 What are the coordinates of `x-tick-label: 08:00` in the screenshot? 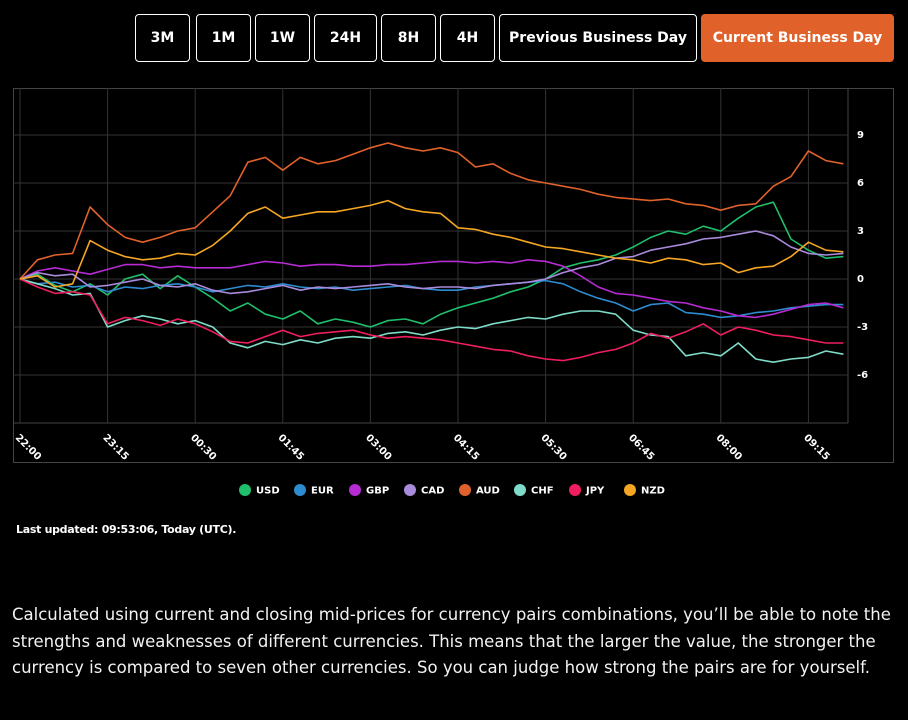 It's located at (729, 447).